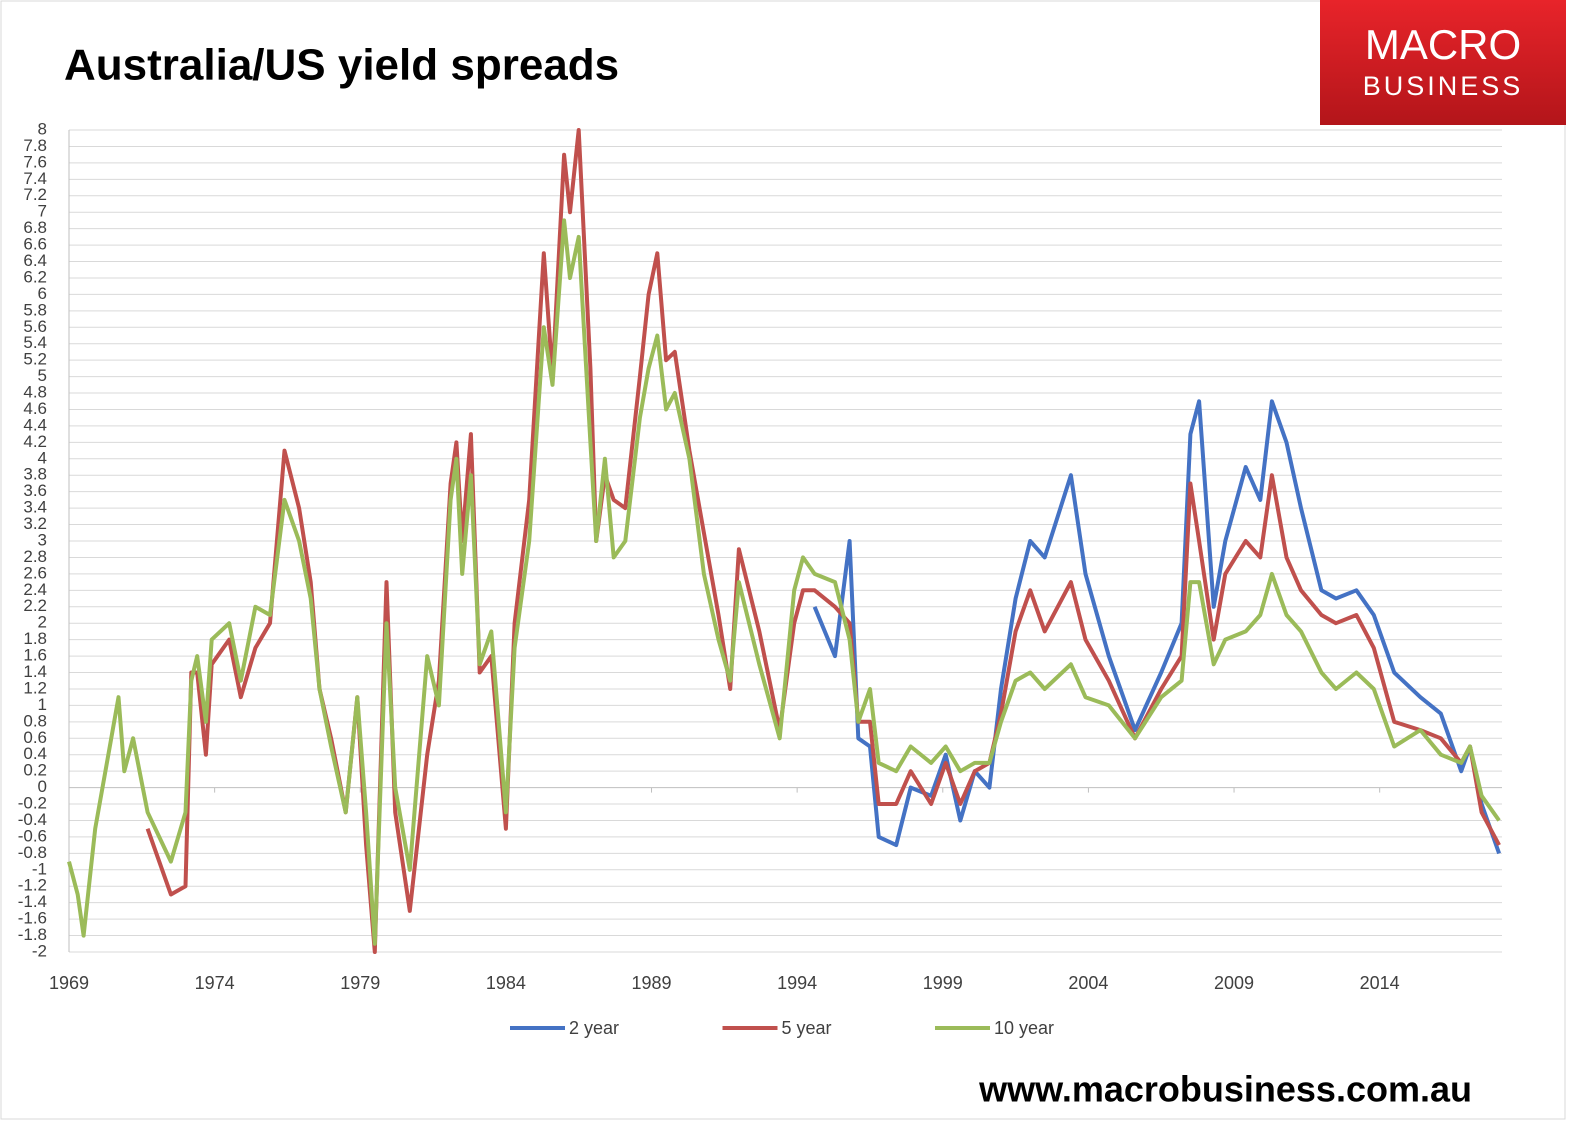 The height and width of the screenshot is (1134, 1586). I want to click on y-tick-label: 7.2, so click(35, 194).